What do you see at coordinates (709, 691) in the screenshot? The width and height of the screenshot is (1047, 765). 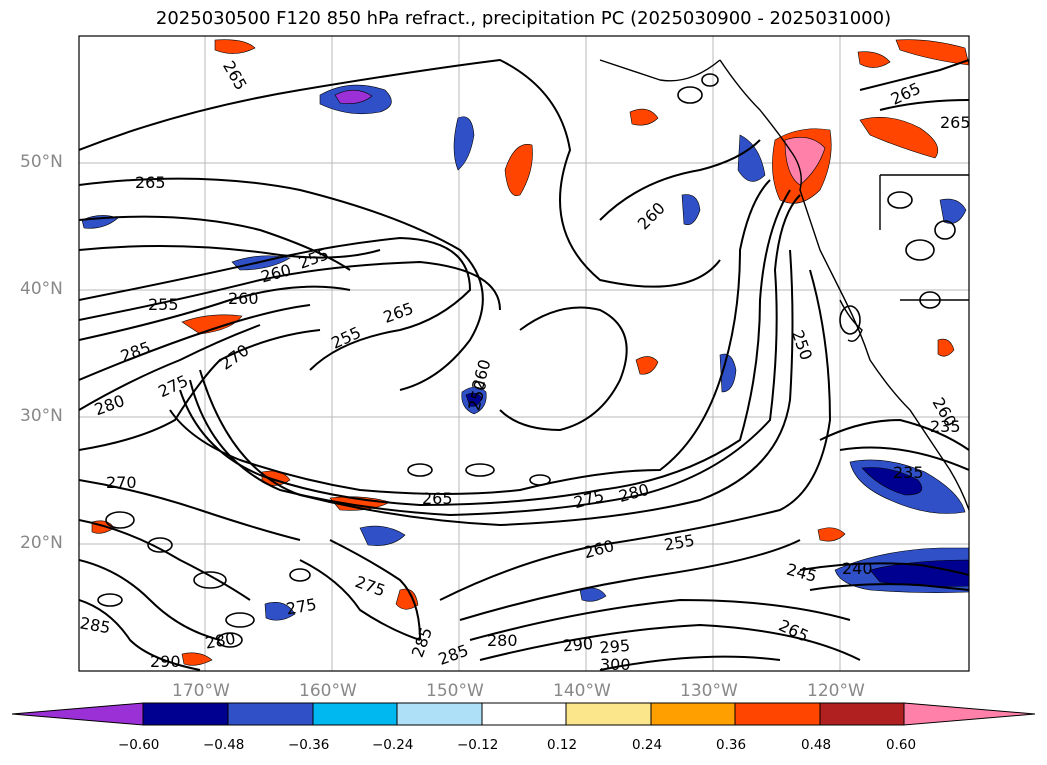 I see `lon-label: 130°W` at bounding box center [709, 691].